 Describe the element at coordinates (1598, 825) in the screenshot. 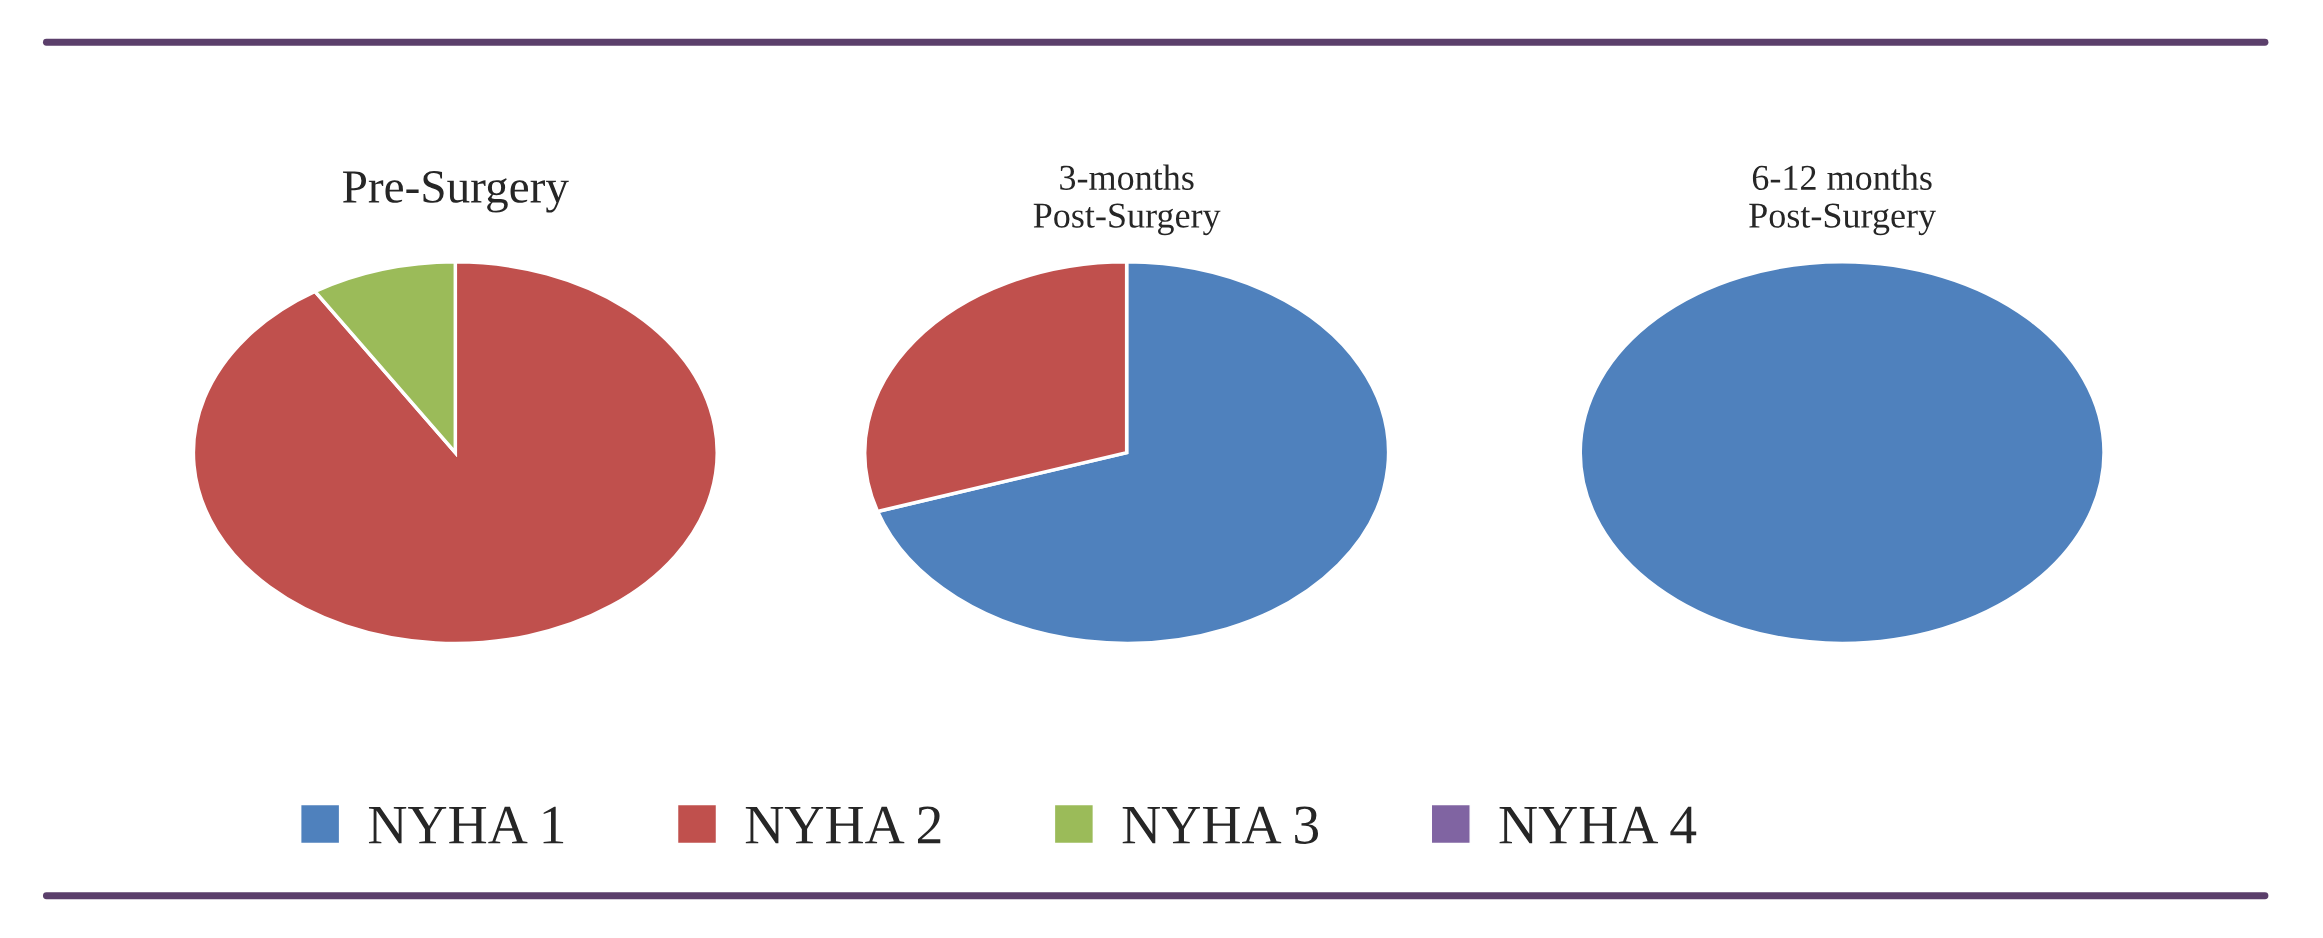

I see `legend-label: NYHA 4` at that location.